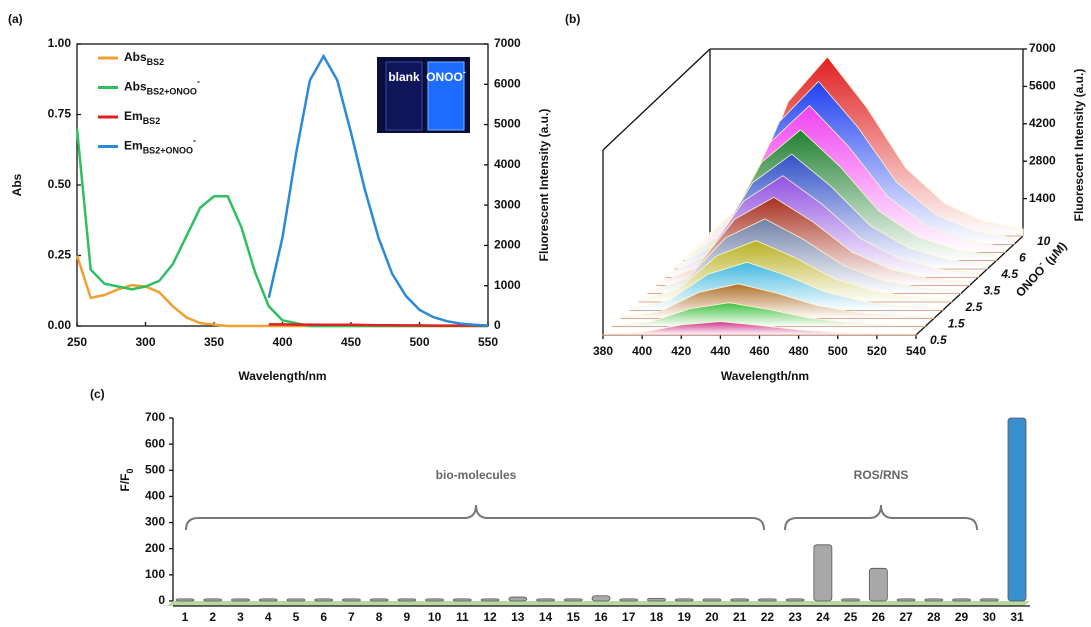  Describe the element at coordinates (351, 617) in the screenshot. I see `x-tick-label: 7` at that location.